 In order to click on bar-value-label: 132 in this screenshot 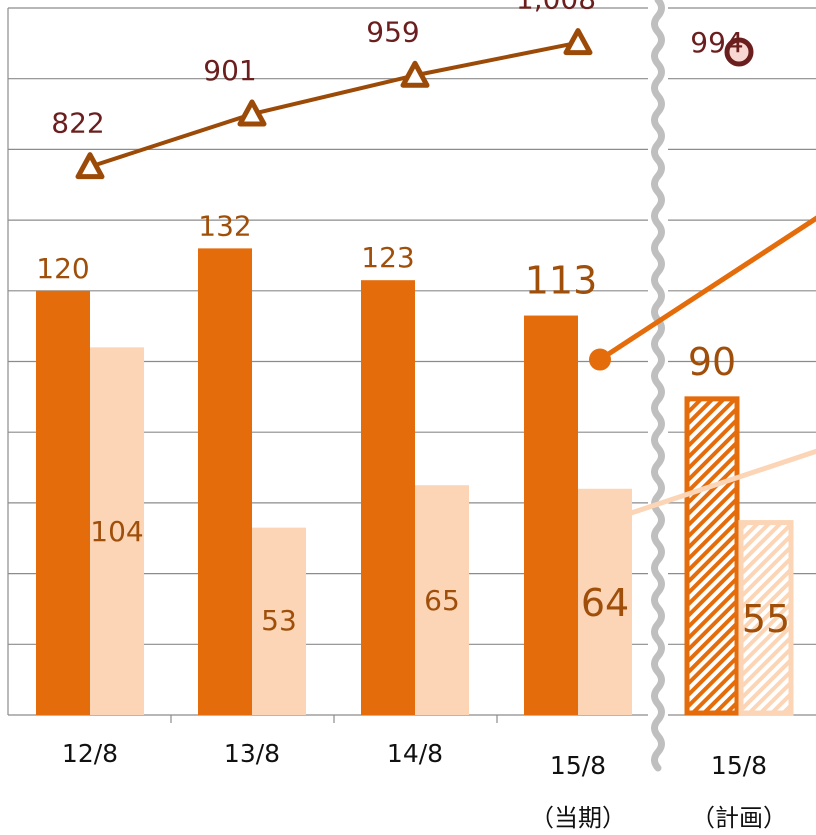, I will do `click(224, 225)`.